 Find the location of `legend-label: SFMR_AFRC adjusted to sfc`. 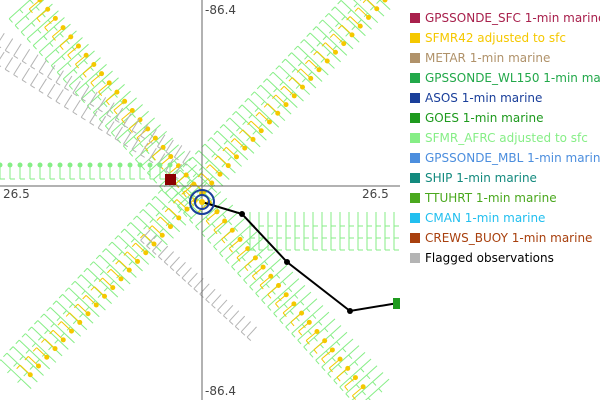

legend-label: SFMR_AFRC adjusted to sfc is located at coordinates (506, 138).